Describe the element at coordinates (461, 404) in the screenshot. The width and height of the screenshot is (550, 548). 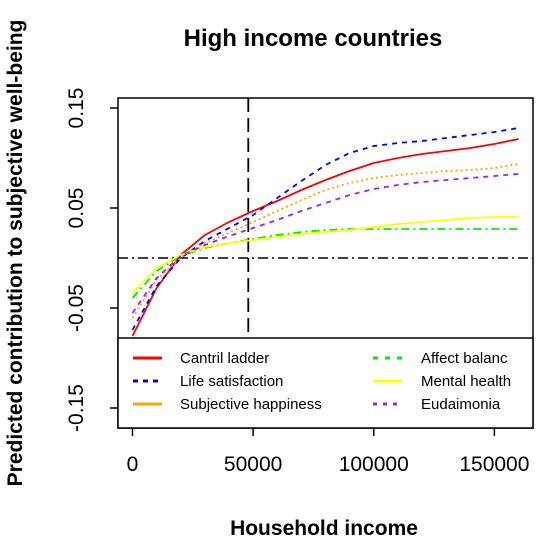
I see `legend-label-eudaimonia: Eudaimonia` at that location.